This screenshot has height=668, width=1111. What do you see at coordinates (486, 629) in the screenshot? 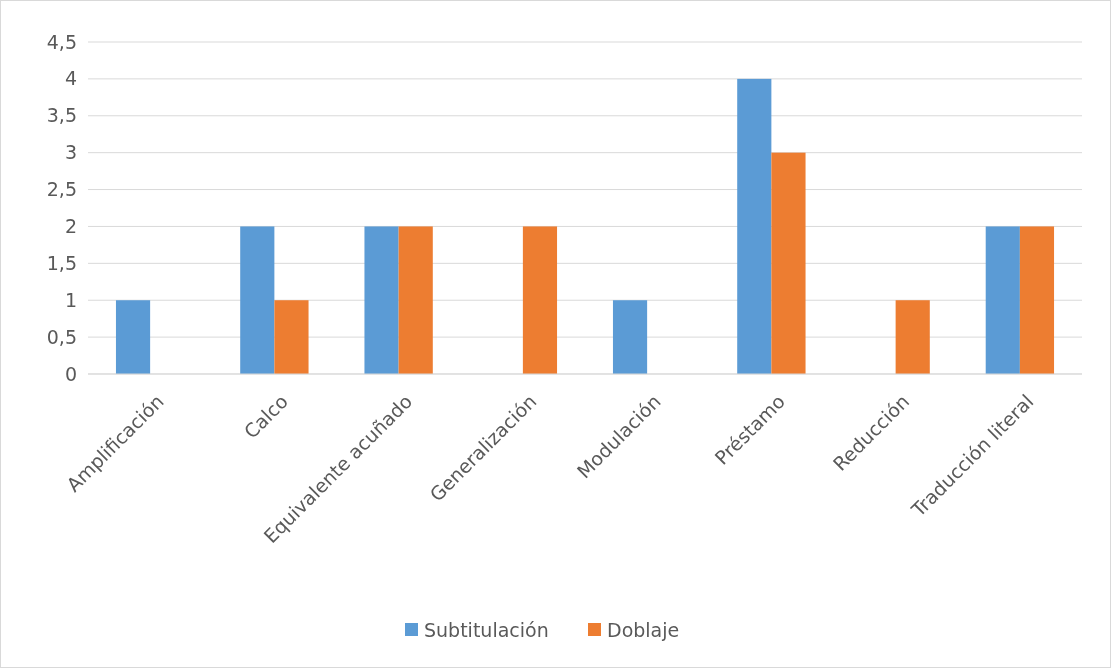
I see `legend-label: Subtitulación` at bounding box center [486, 629].